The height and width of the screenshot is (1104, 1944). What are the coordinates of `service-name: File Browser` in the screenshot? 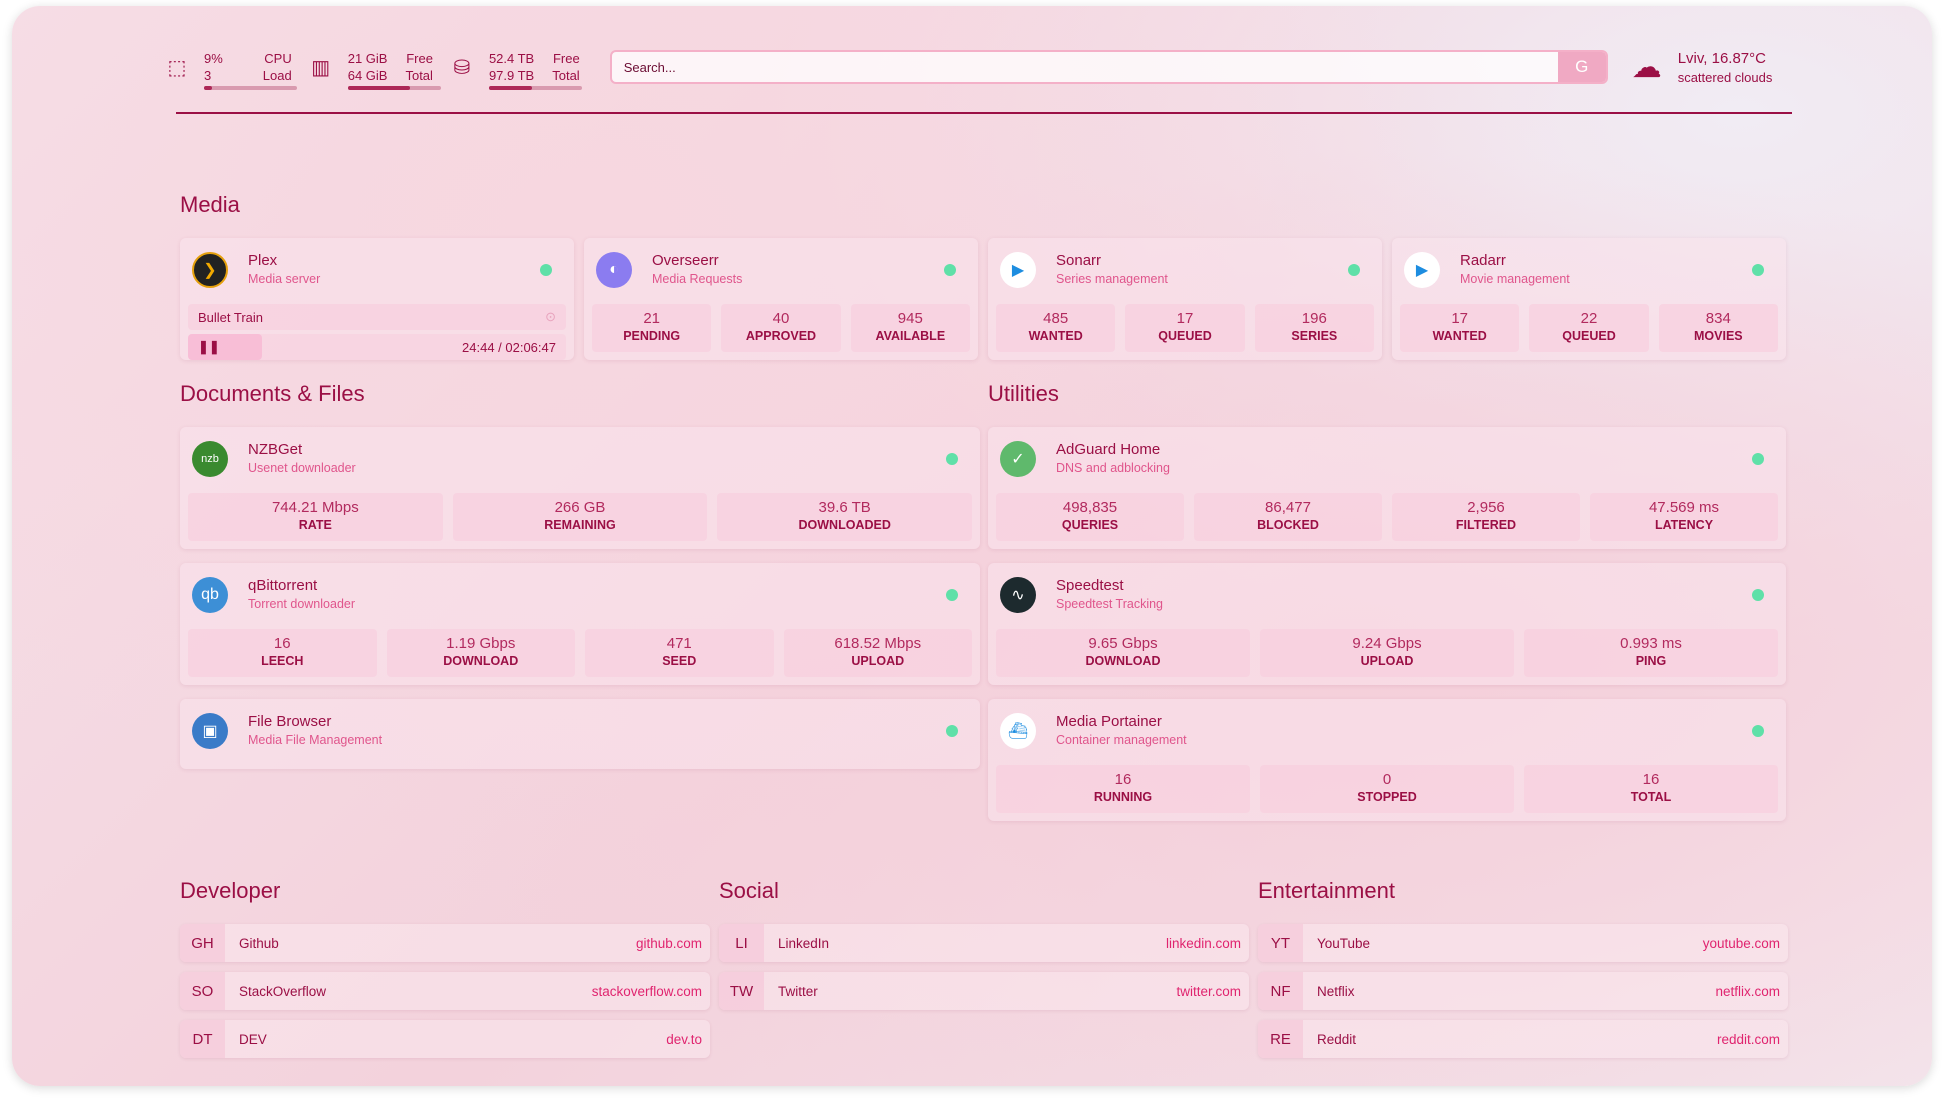 It's located at (290, 721).